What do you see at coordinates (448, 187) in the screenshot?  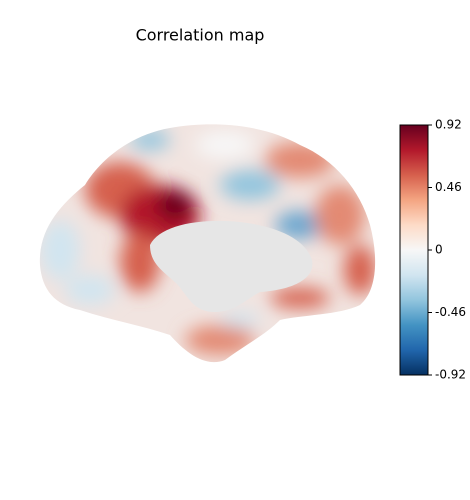 I see `tick-label: 0.46` at bounding box center [448, 187].